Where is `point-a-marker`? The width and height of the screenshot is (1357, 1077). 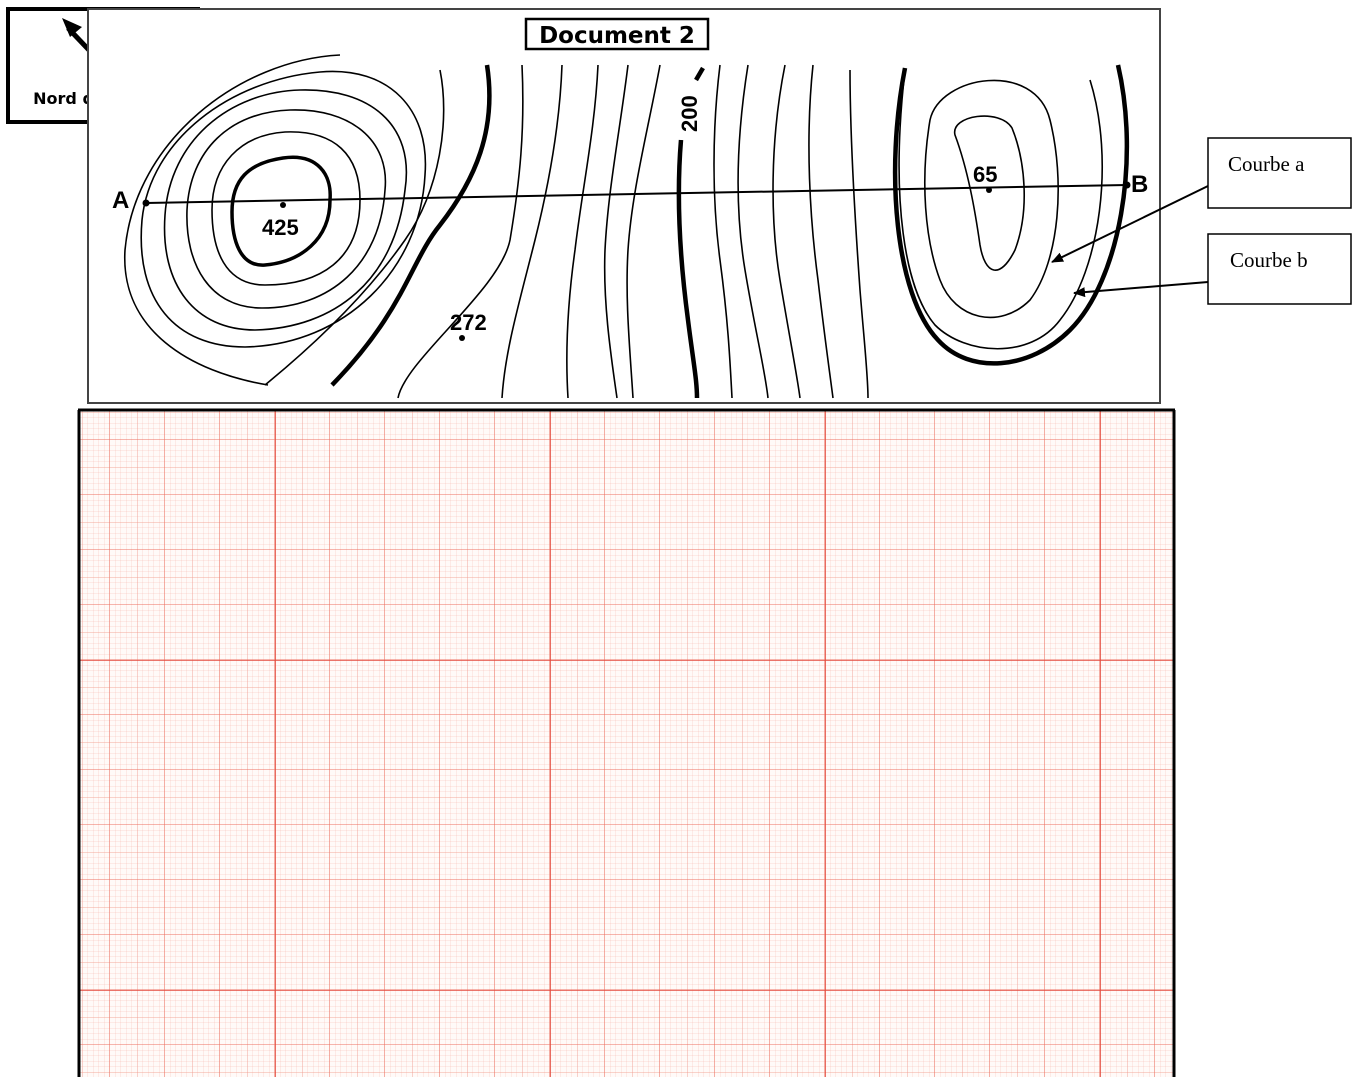
point-a-marker is located at coordinates (146, 203).